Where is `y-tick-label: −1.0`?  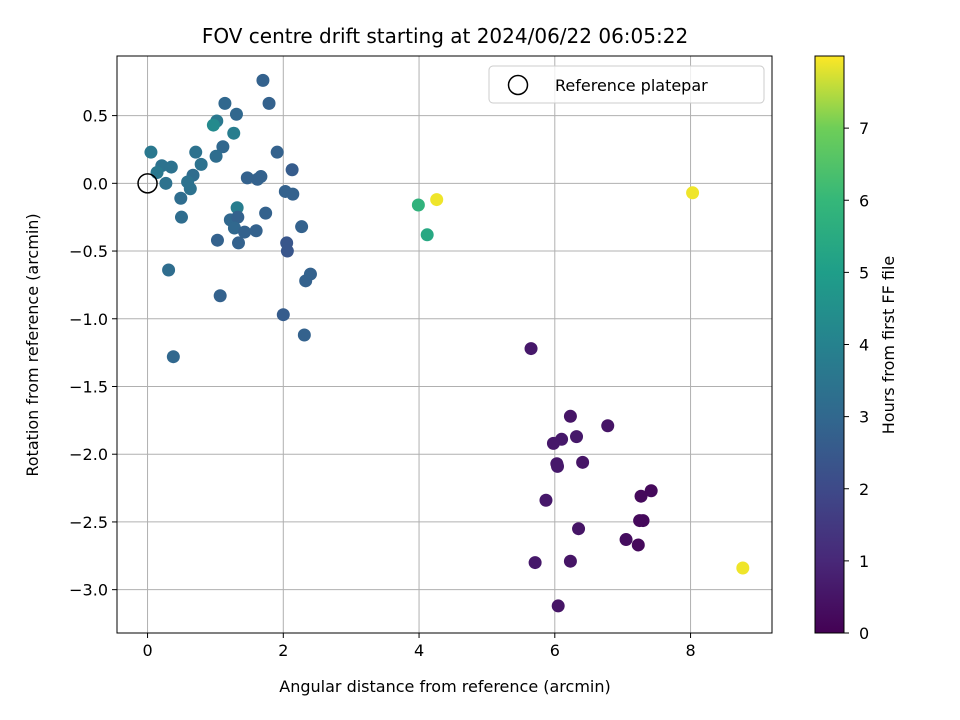 y-tick-label: −1.0 is located at coordinates (88, 319).